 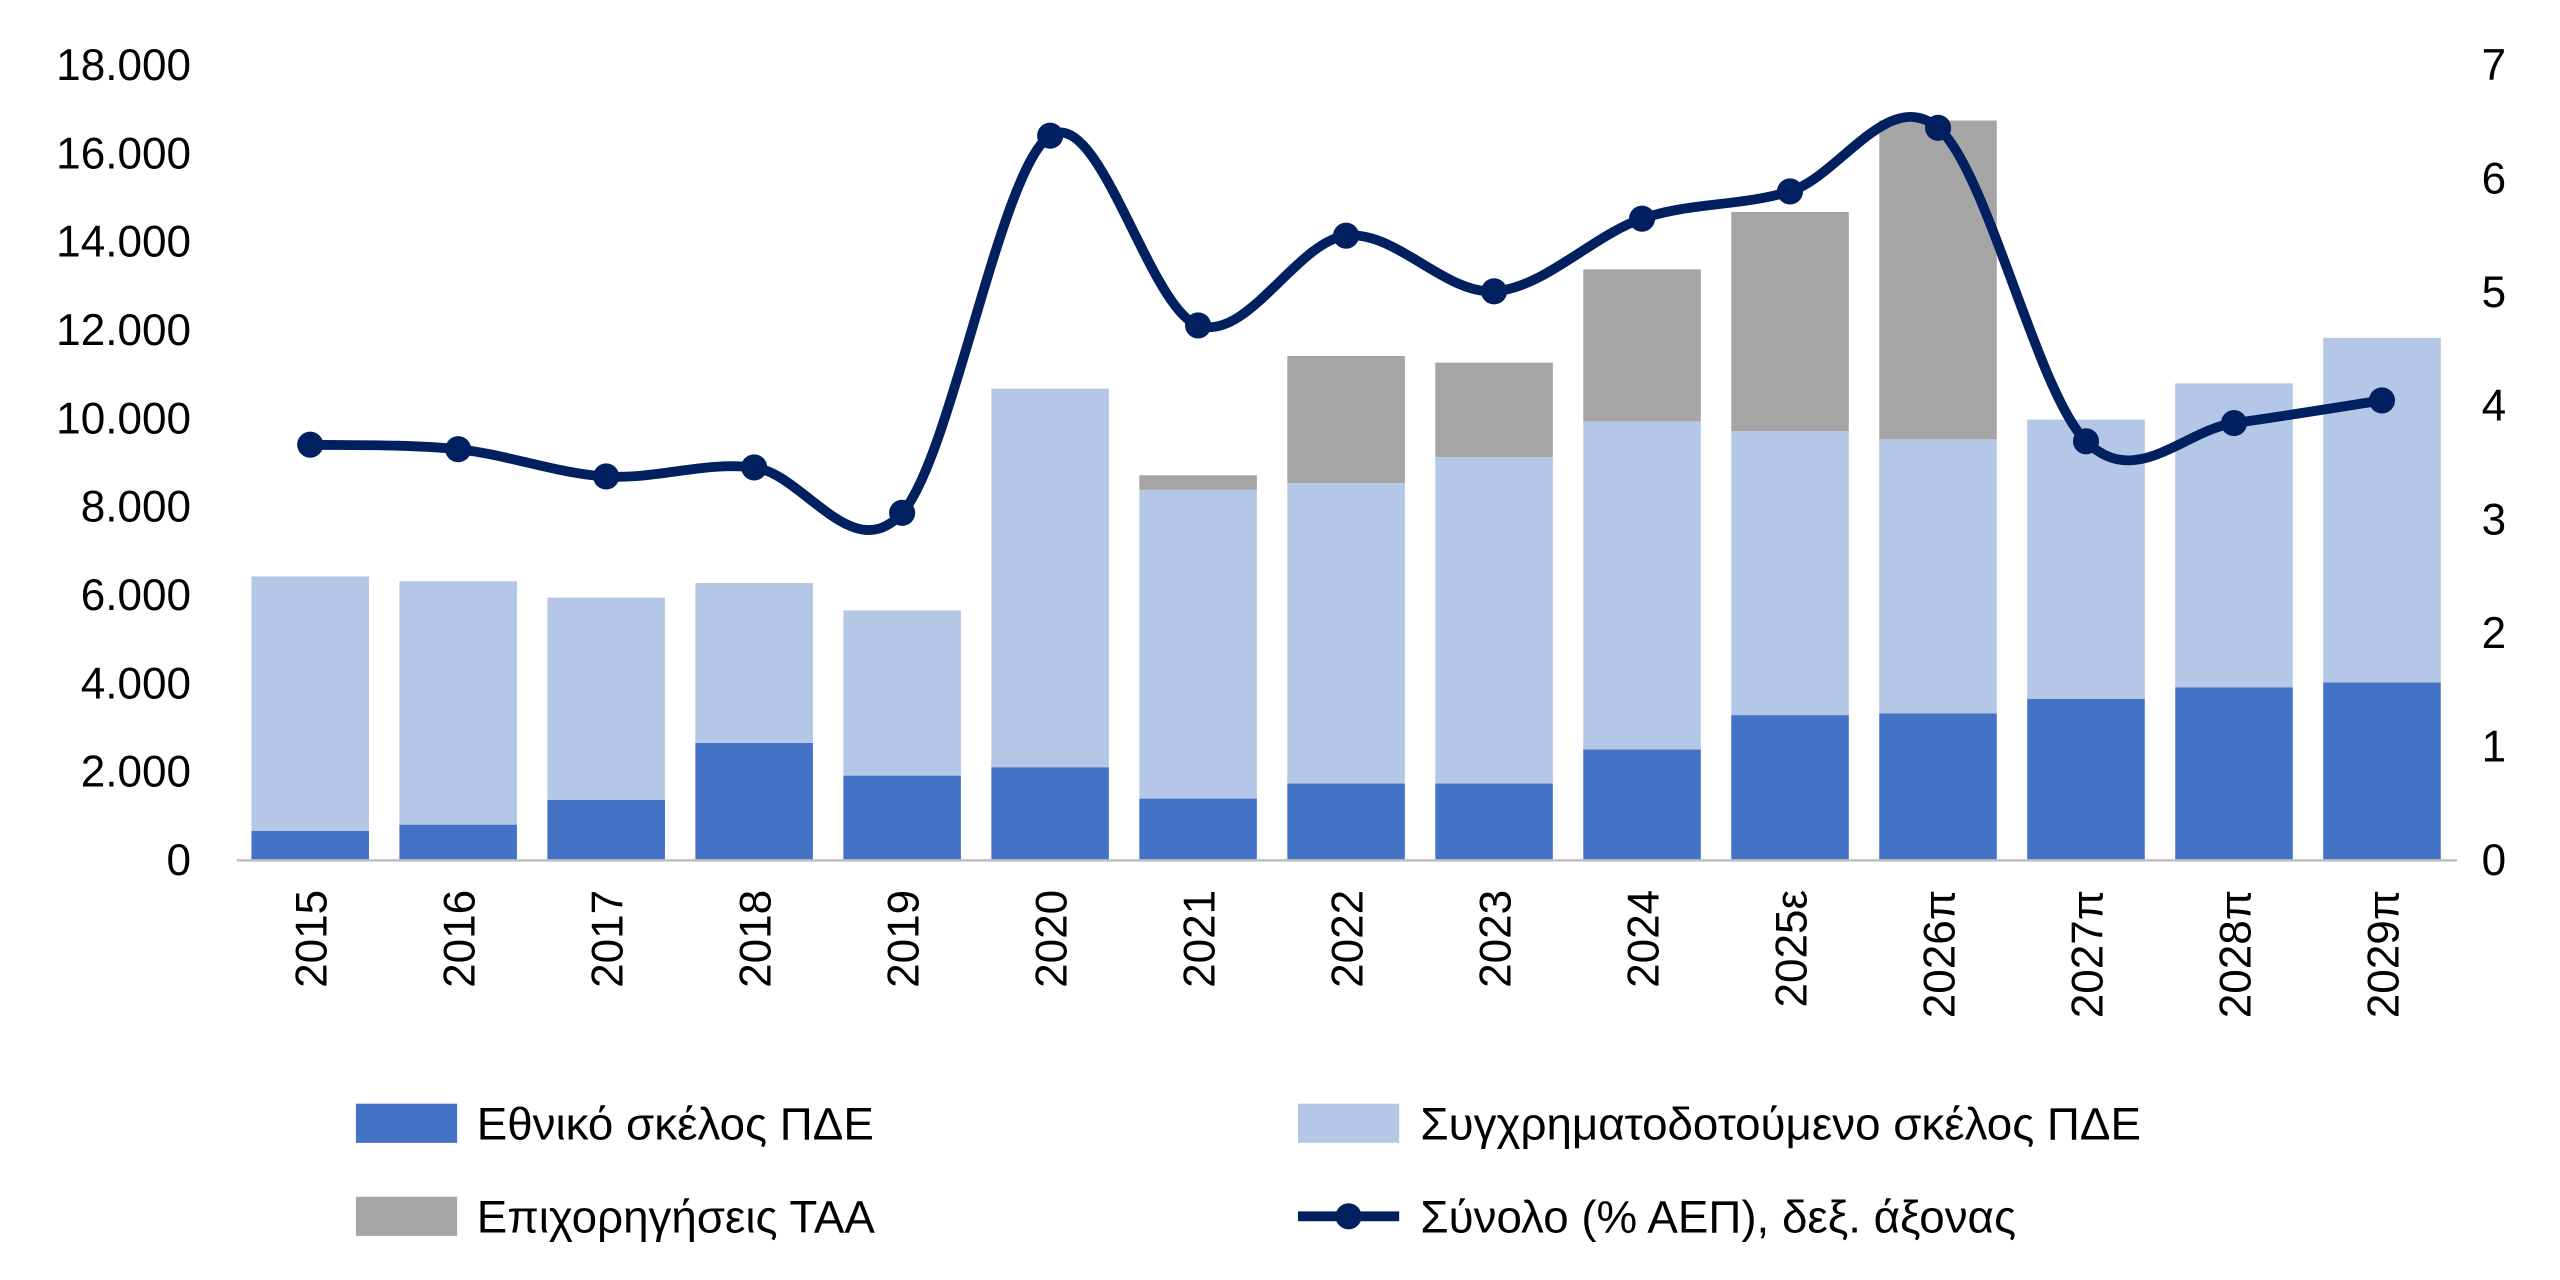 What do you see at coordinates (2494, 292) in the screenshot?
I see `y-tick-label-right: 5` at bounding box center [2494, 292].